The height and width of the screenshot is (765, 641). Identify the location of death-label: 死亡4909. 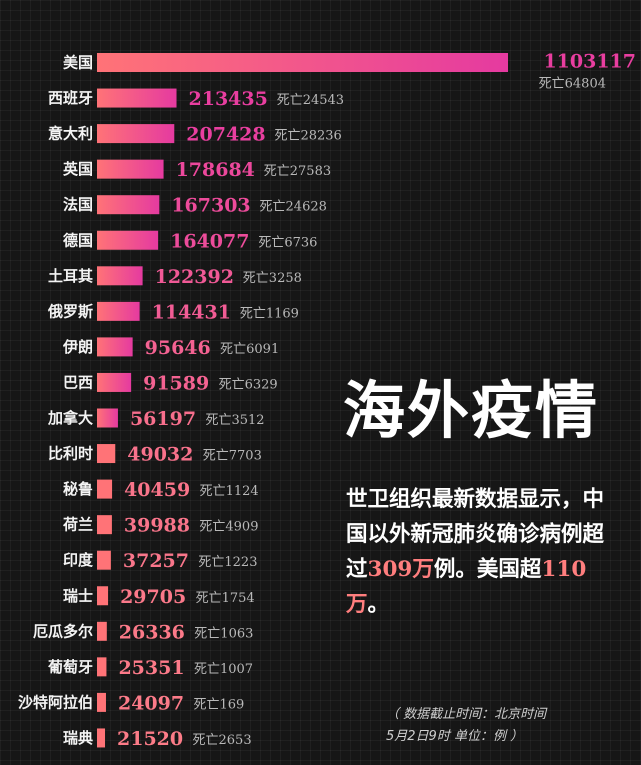
(228, 527).